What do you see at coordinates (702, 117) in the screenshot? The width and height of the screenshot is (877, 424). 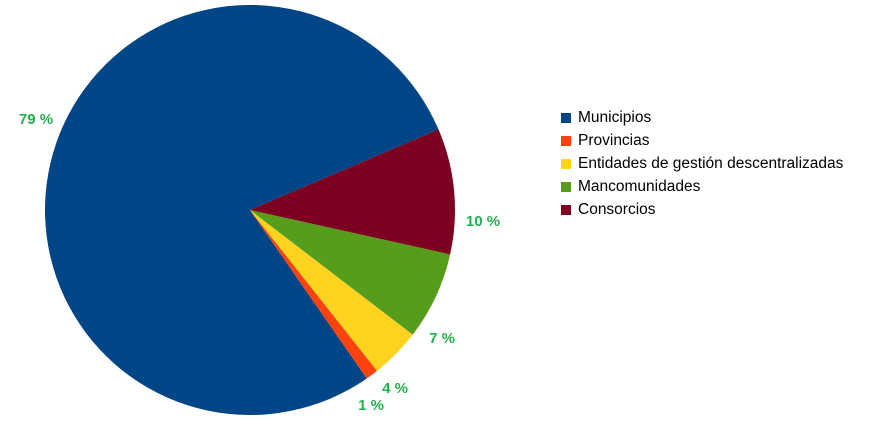 I see `legend-item-municipios: Municipios` at bounding box center [702, 117].